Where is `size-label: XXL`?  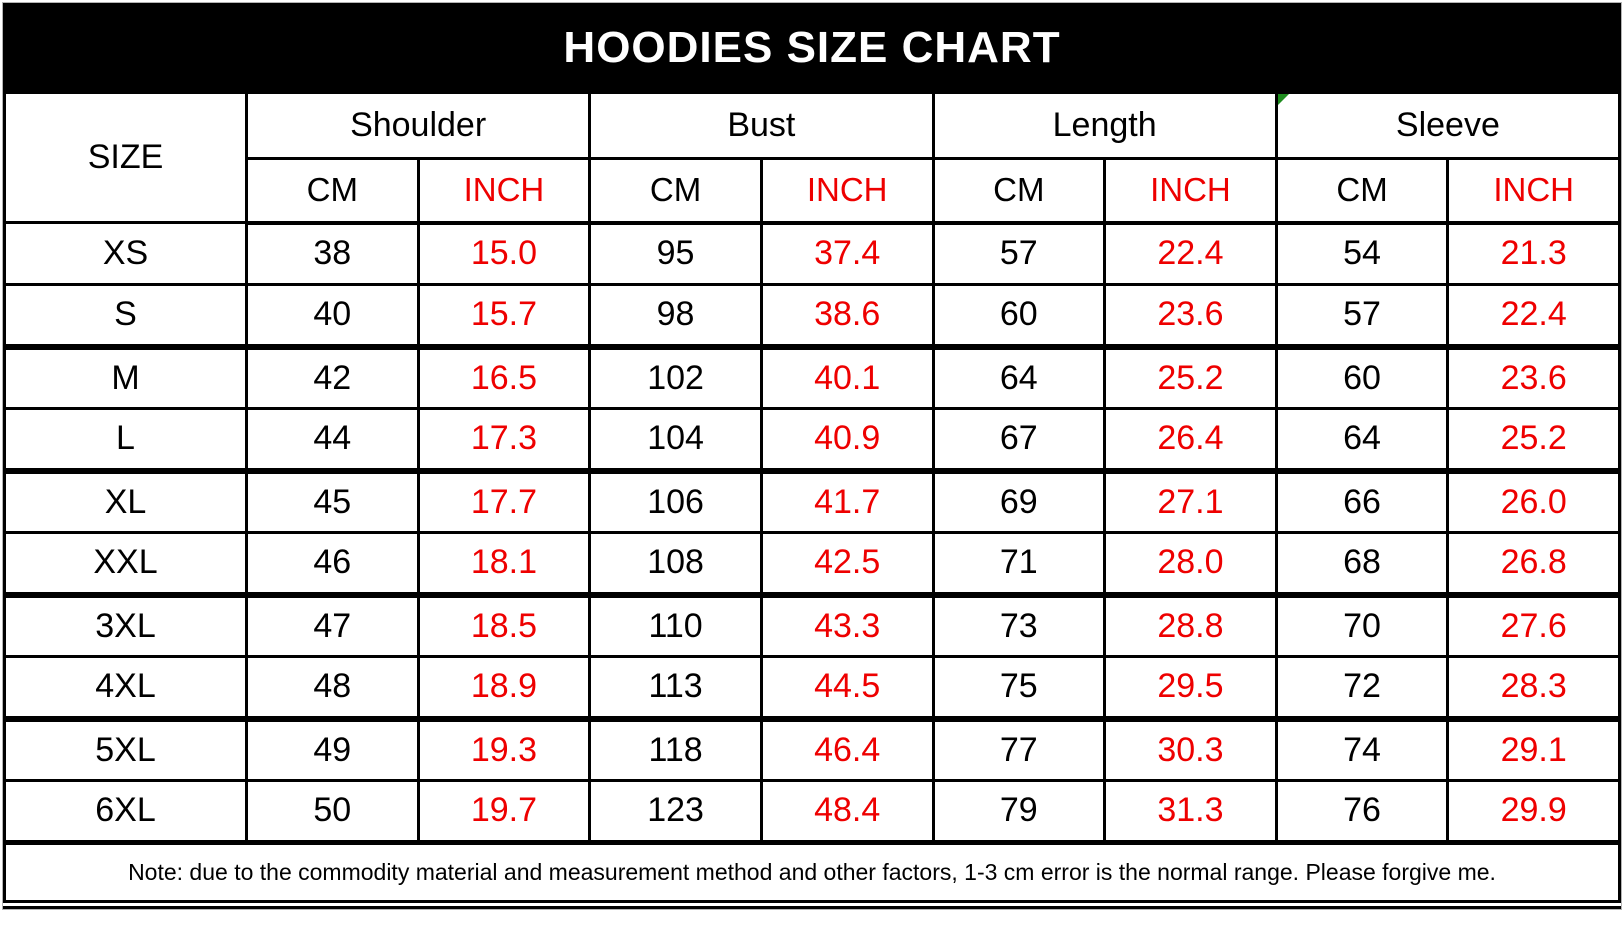
size-label: XXL is located at coordinates (125, 564).